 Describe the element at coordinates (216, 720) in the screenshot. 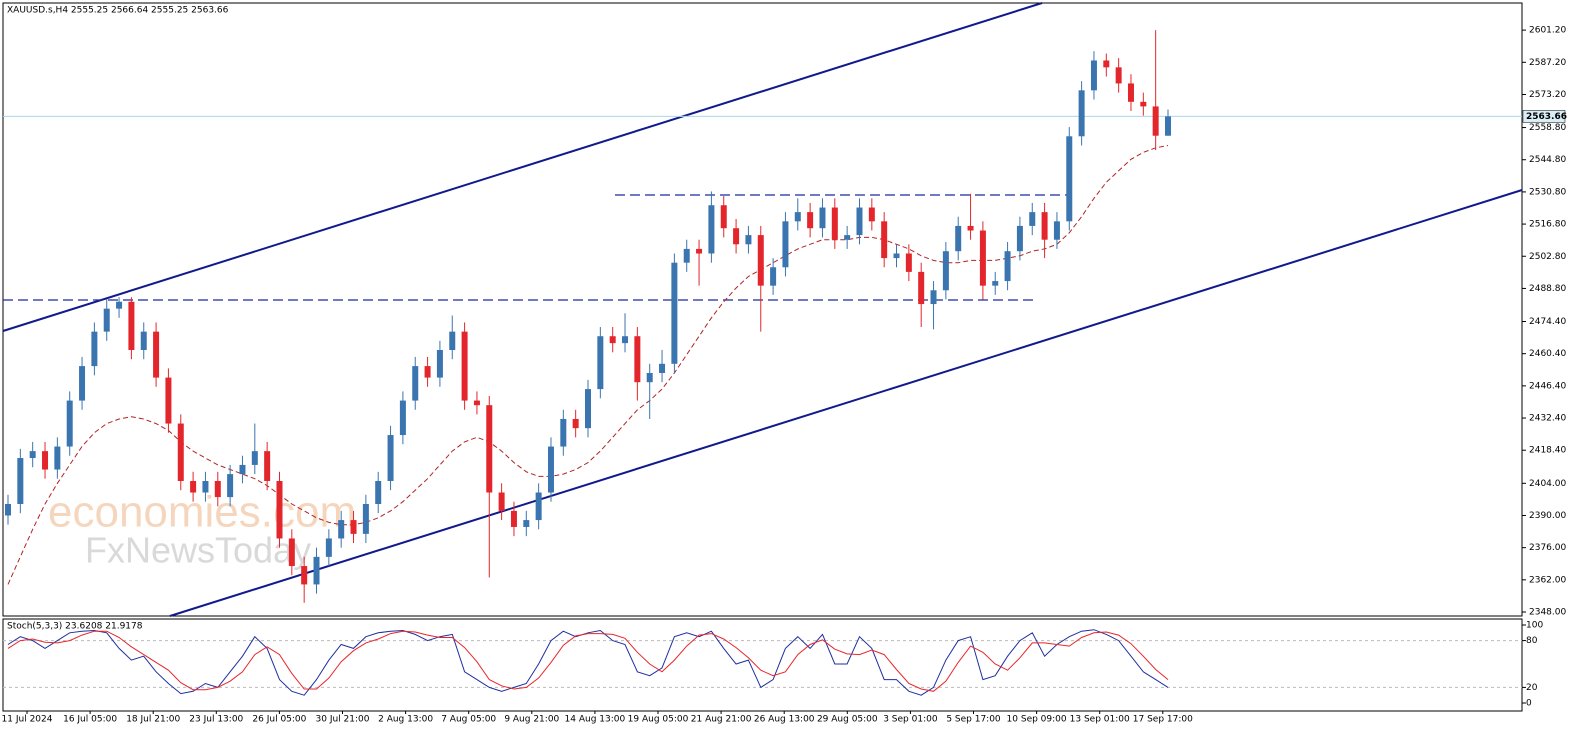

I see `x-tick-label: 23 Jul 13:00` at that location.